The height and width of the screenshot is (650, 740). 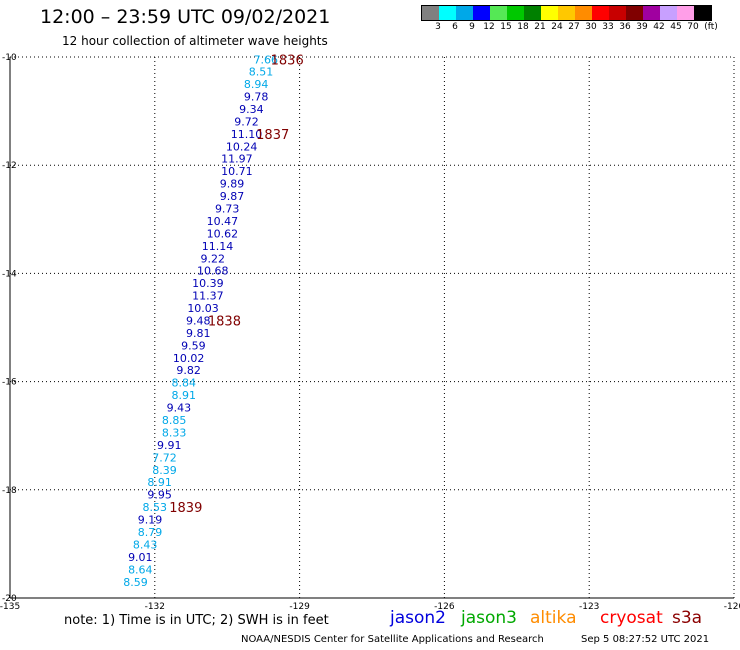 What do you see at coordinates (287, 61) in the screenshot?
I see `time-label: 1836` at bounding box center [287, 61].